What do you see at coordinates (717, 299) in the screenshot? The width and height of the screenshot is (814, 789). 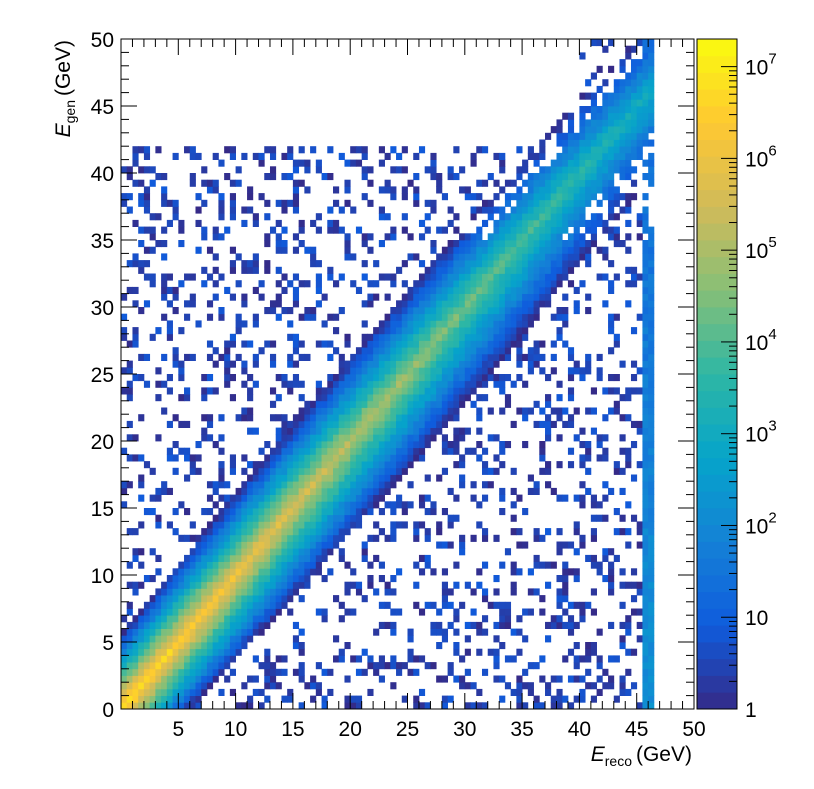 I see `color-scale-step` at bounding box center [717, 299].